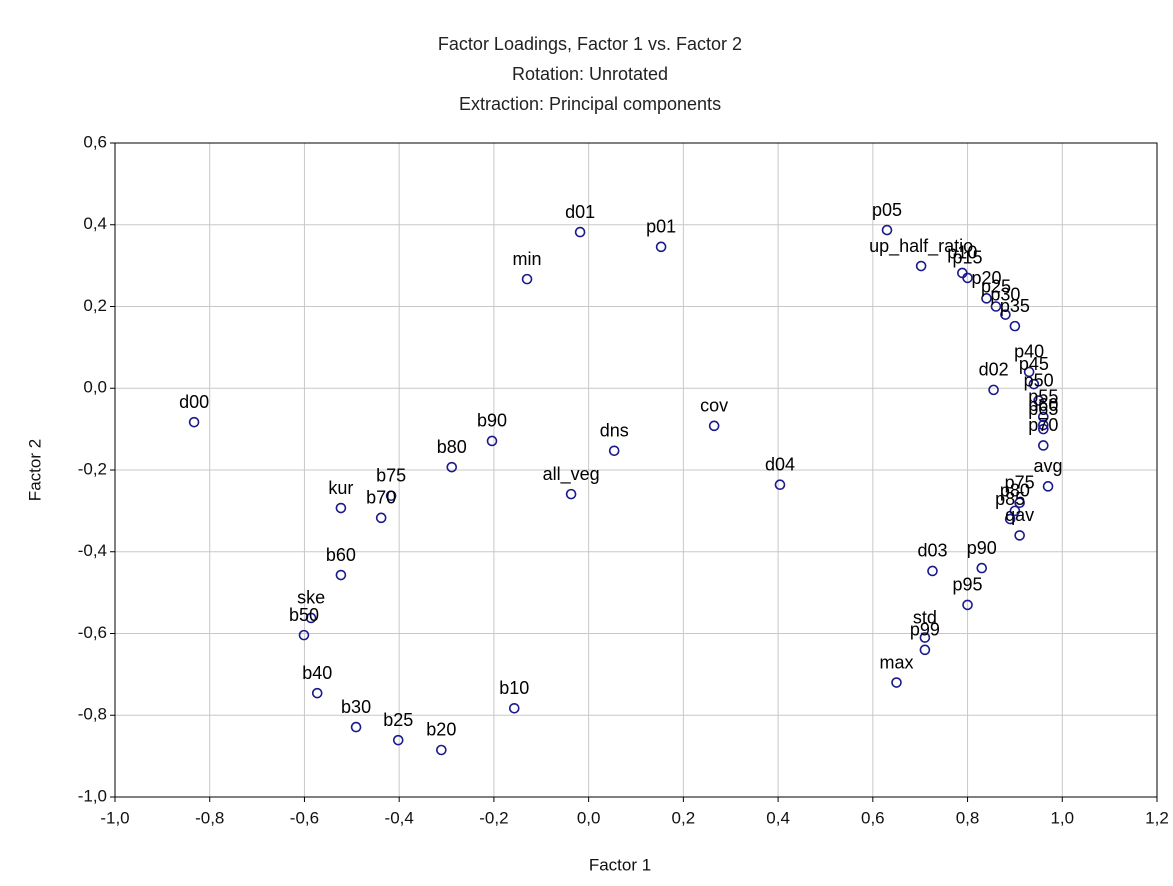 Image resolution: width=1173 pixels, height=886 pixels. I want to click on point-label: b10, so click(514, 688).